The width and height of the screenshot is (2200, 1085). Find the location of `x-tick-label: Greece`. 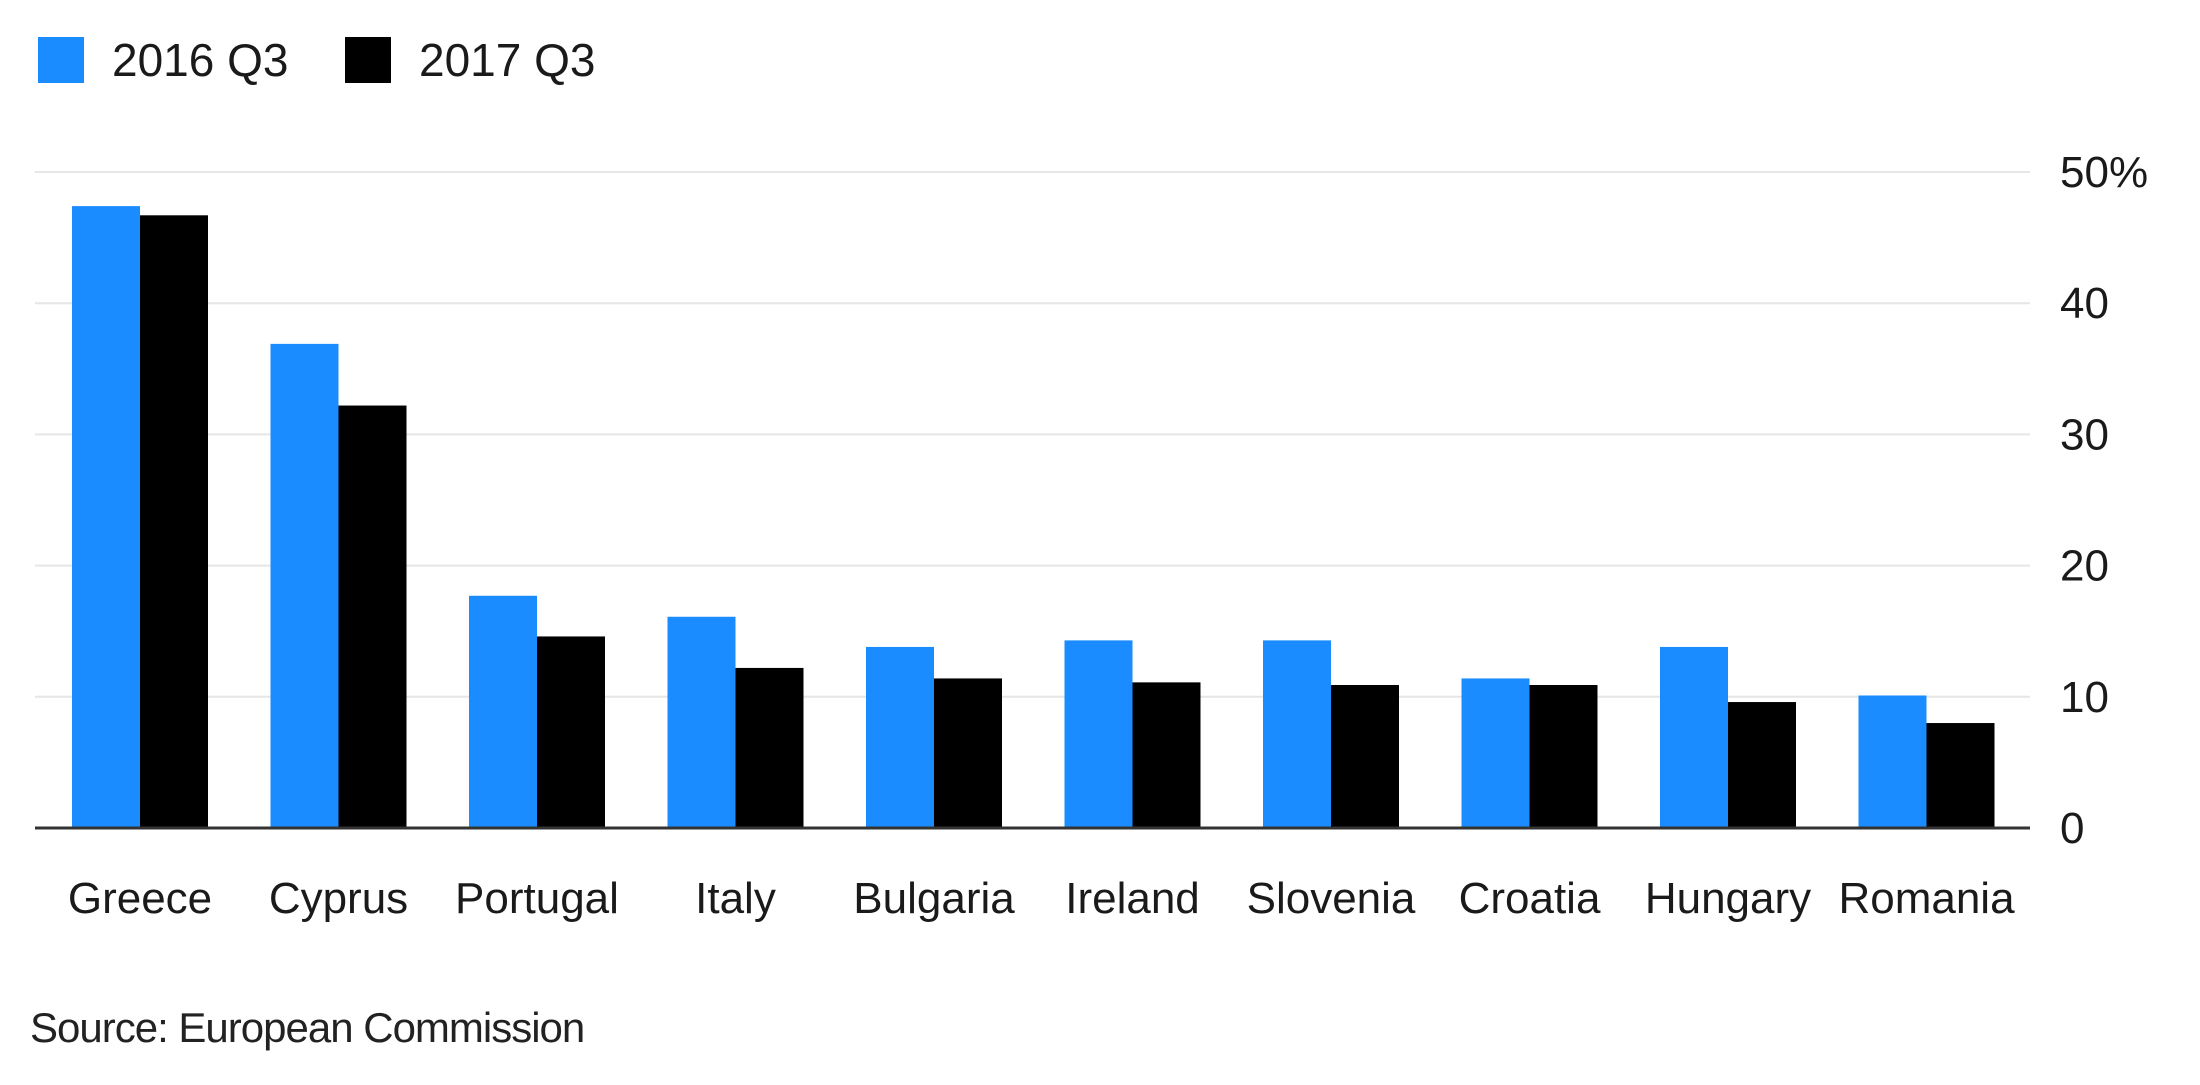

x-tick-label: Greece is located at coordinates (140, 898).